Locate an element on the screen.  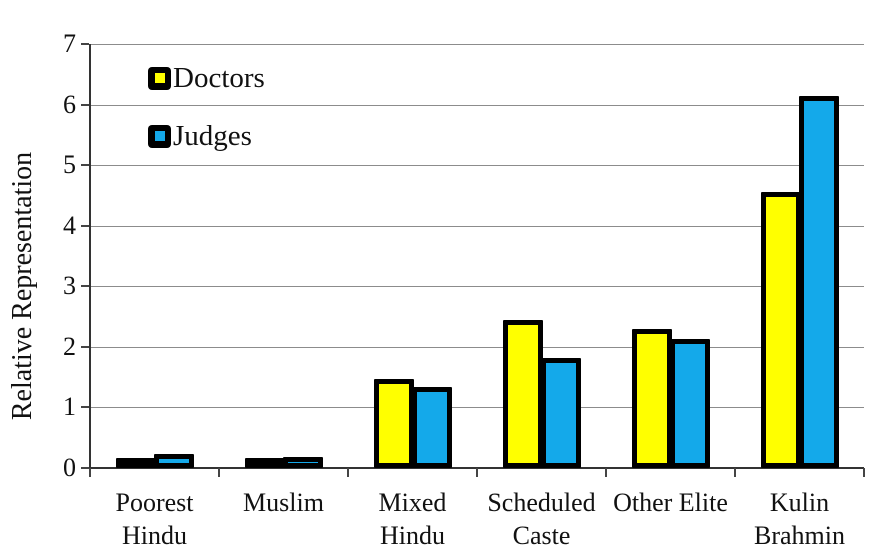
category-label-mixed-hindu: Mixed Hindu is located at coordinates (412, 519).